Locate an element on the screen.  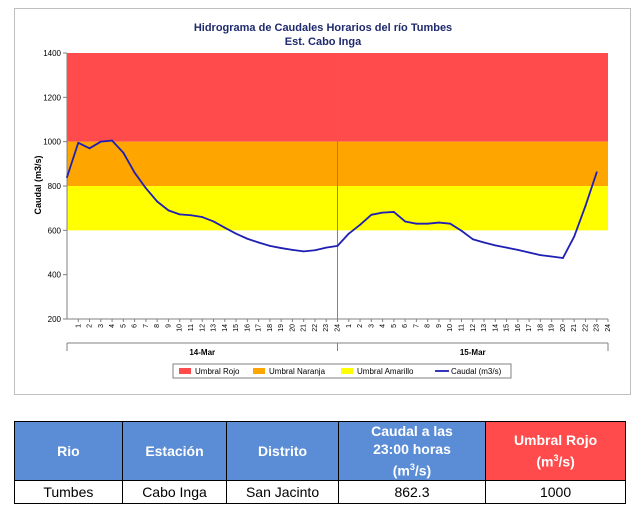
y-axis-label: Caudal (m3/s) is located at coordinates (38, 184).